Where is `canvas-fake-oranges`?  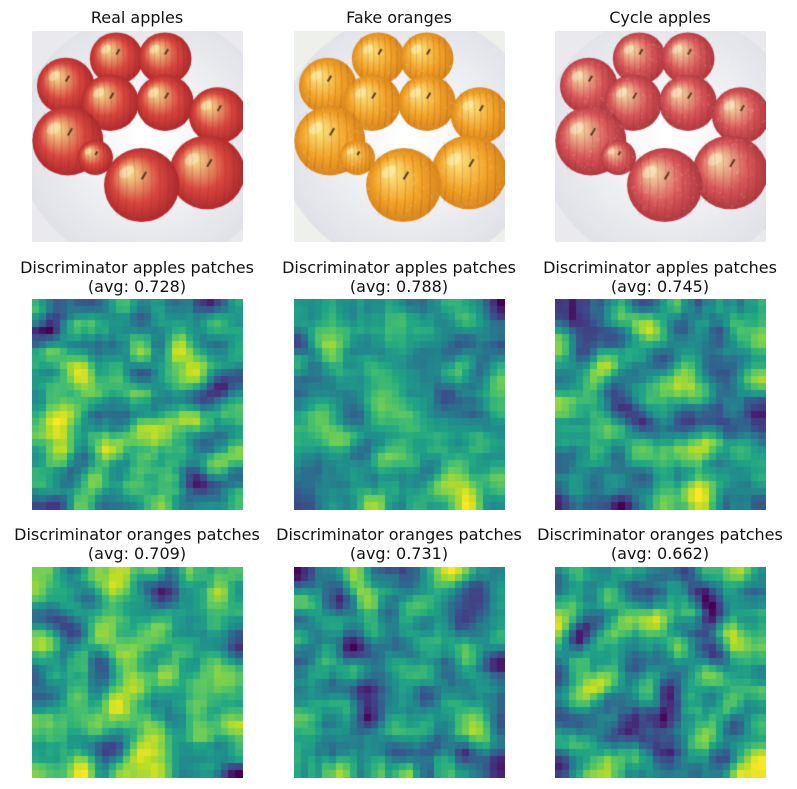 canvas-fake-oranges is located at coordinates (399, 136).